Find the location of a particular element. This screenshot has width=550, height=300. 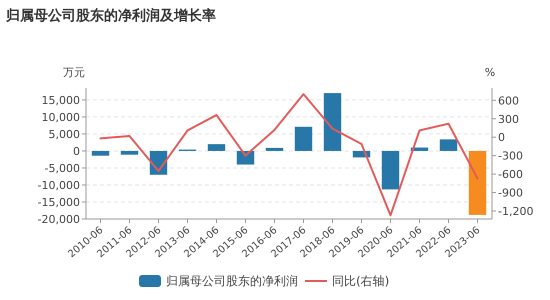

y-tick-label: -10,000 is located at coordinates (59, 185).